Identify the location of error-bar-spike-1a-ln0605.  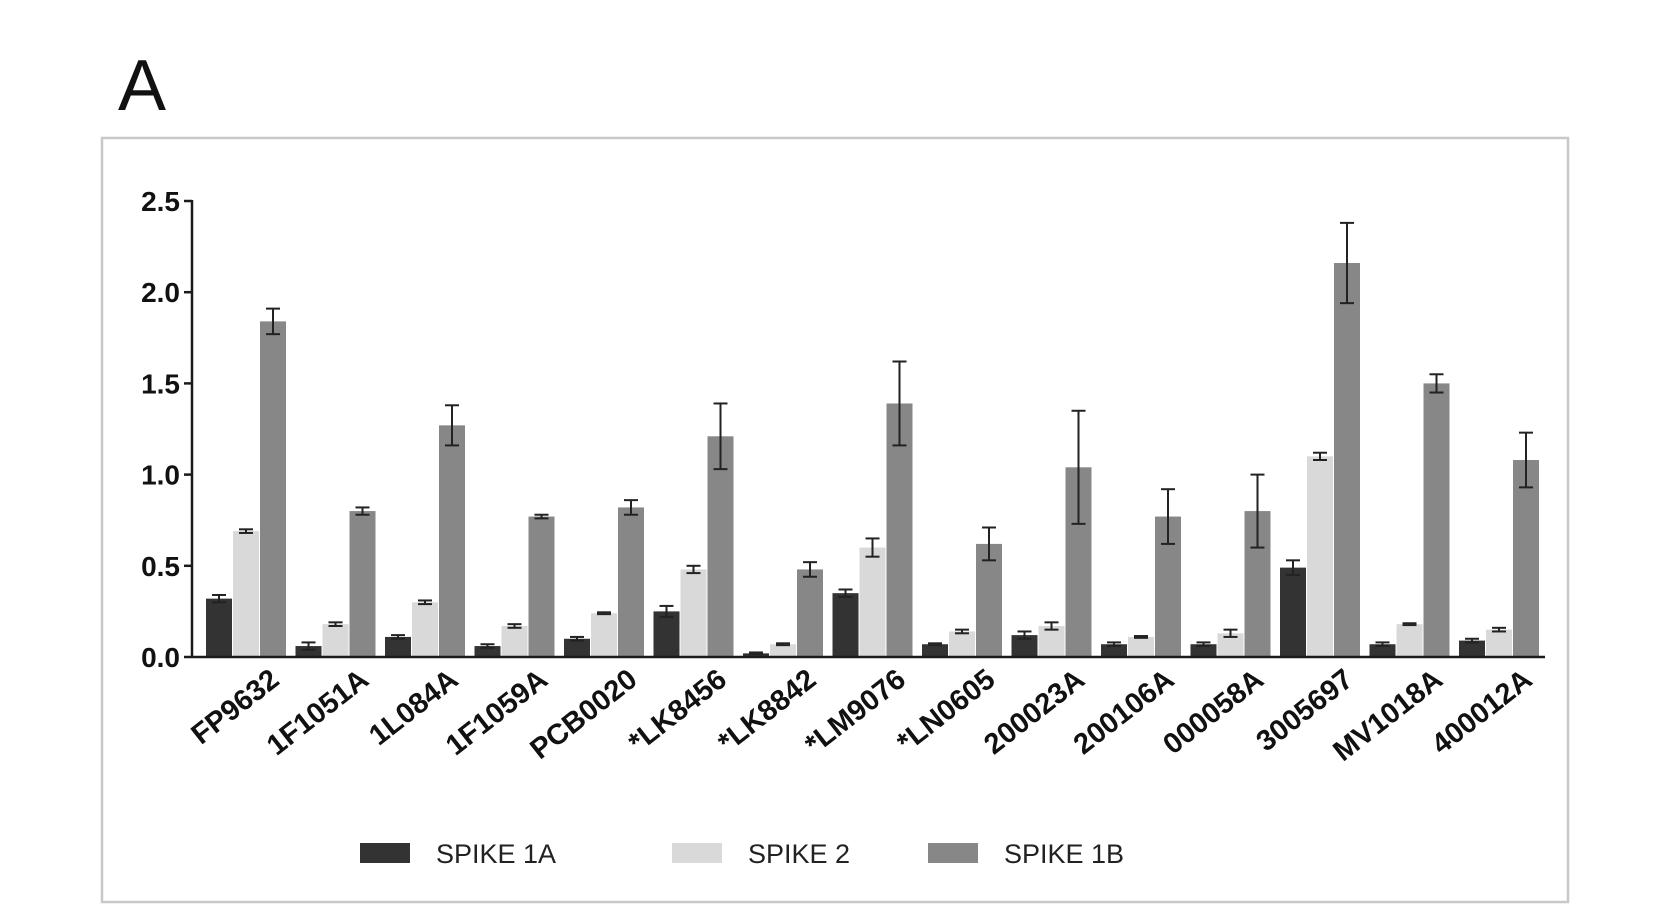
(935, 644).